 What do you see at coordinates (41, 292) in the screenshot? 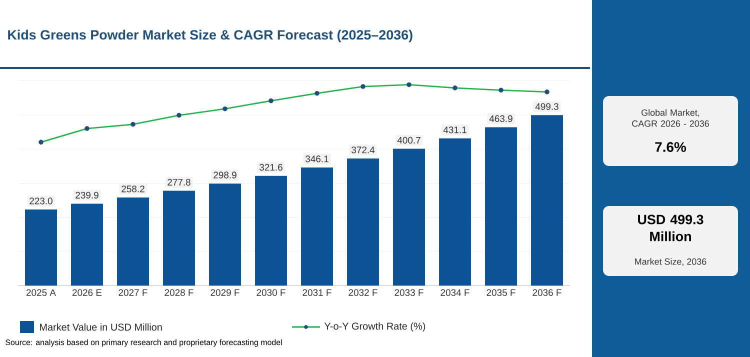
I see `x-tick-label: 2025 A` at bounding box center [41, 292].